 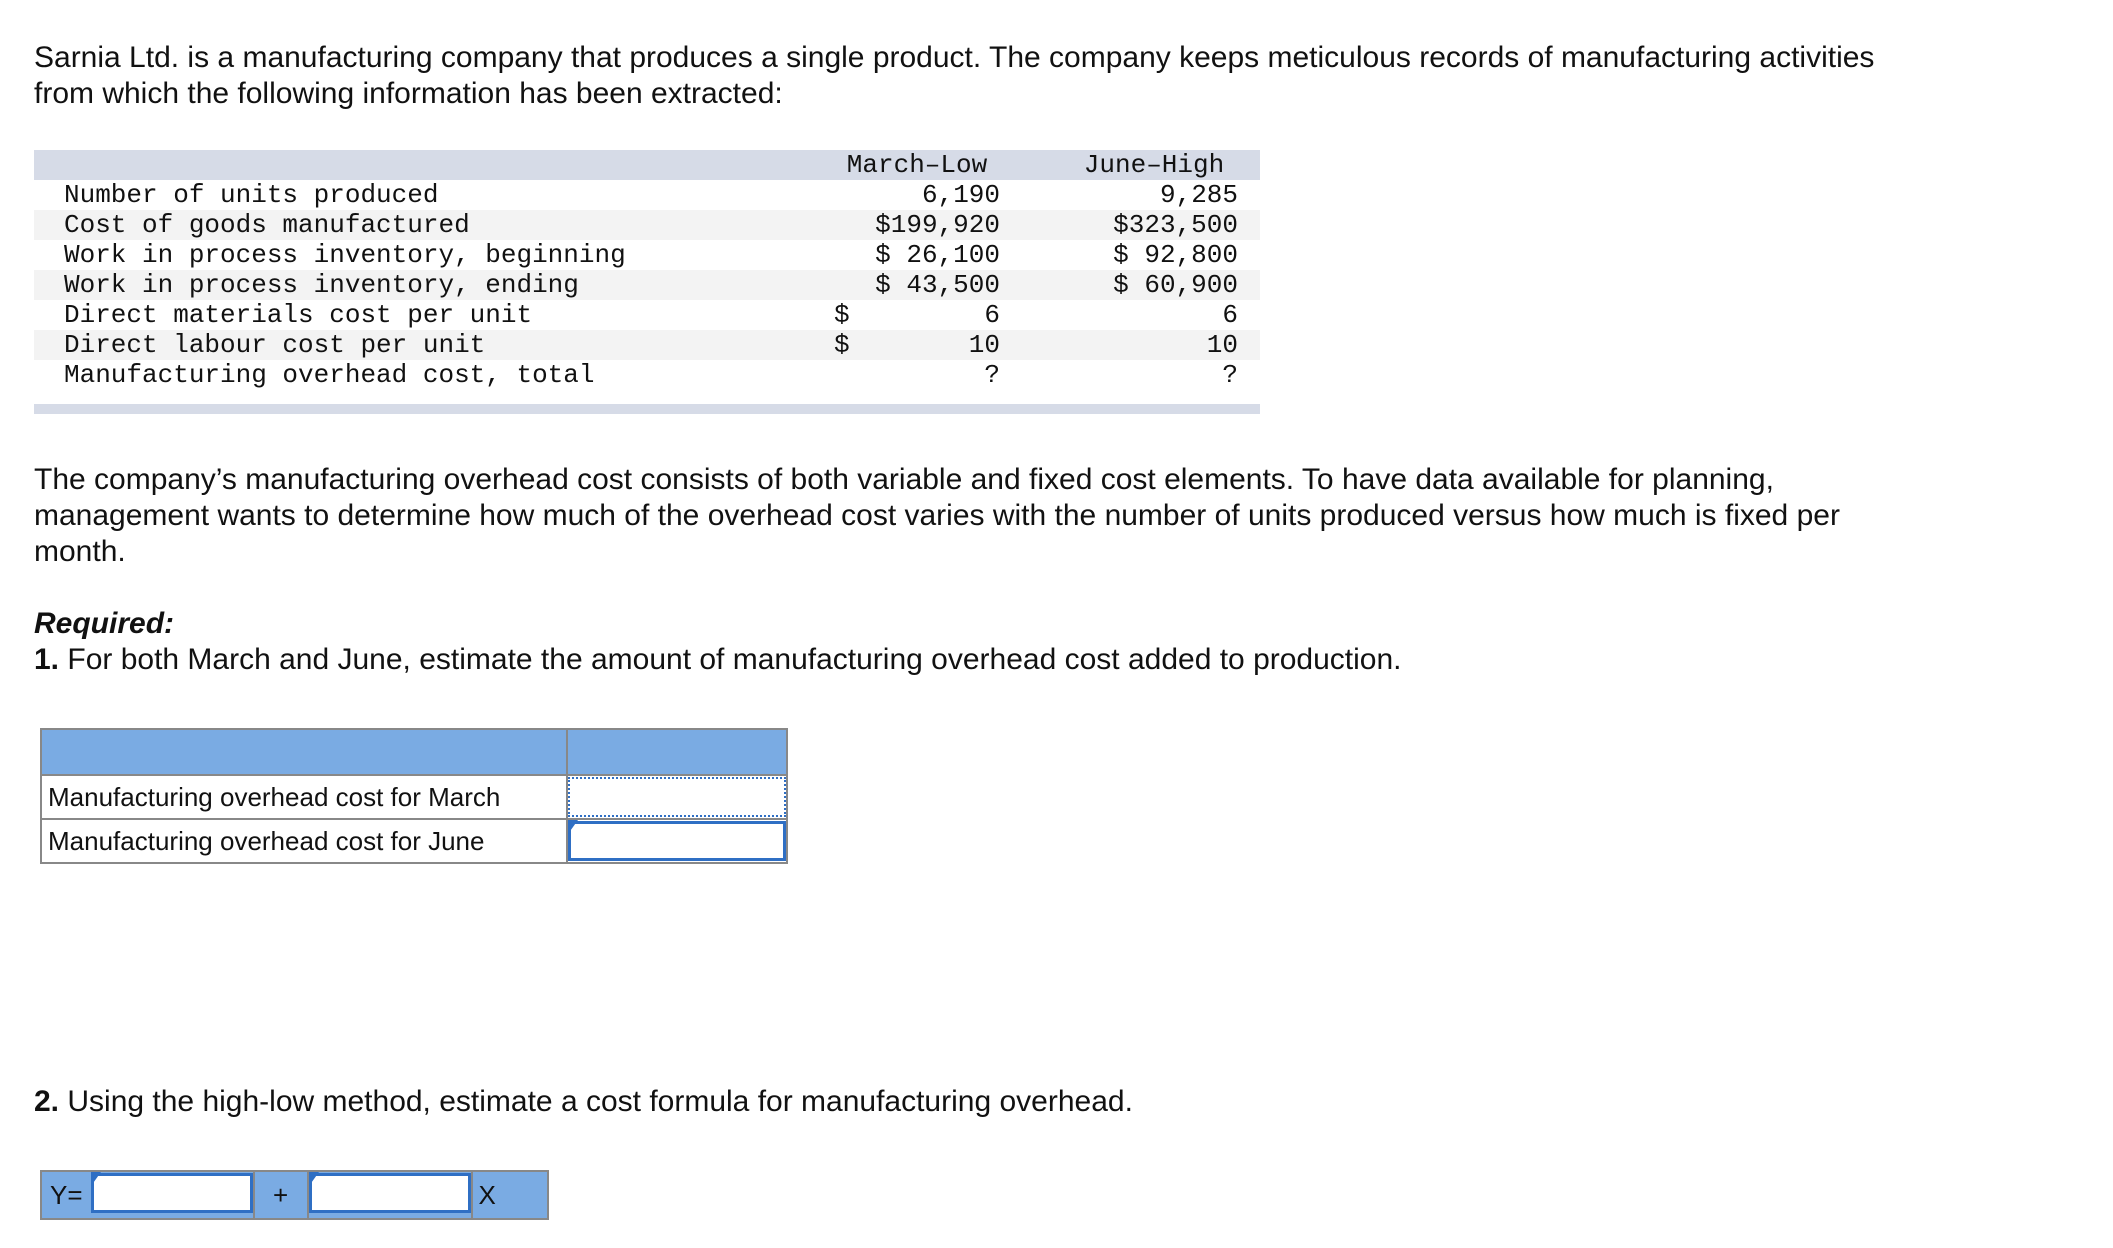 What do you see at coordinates (937, 225) in the screenshot?
I see `march-value: $199,920` at bounding box center [937, 225].